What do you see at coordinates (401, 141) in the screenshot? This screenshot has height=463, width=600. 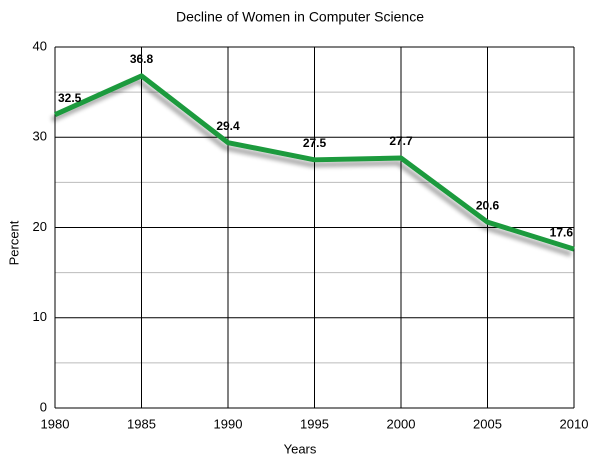 I see `data-label: 27.7` at bounding box center [401, 141].